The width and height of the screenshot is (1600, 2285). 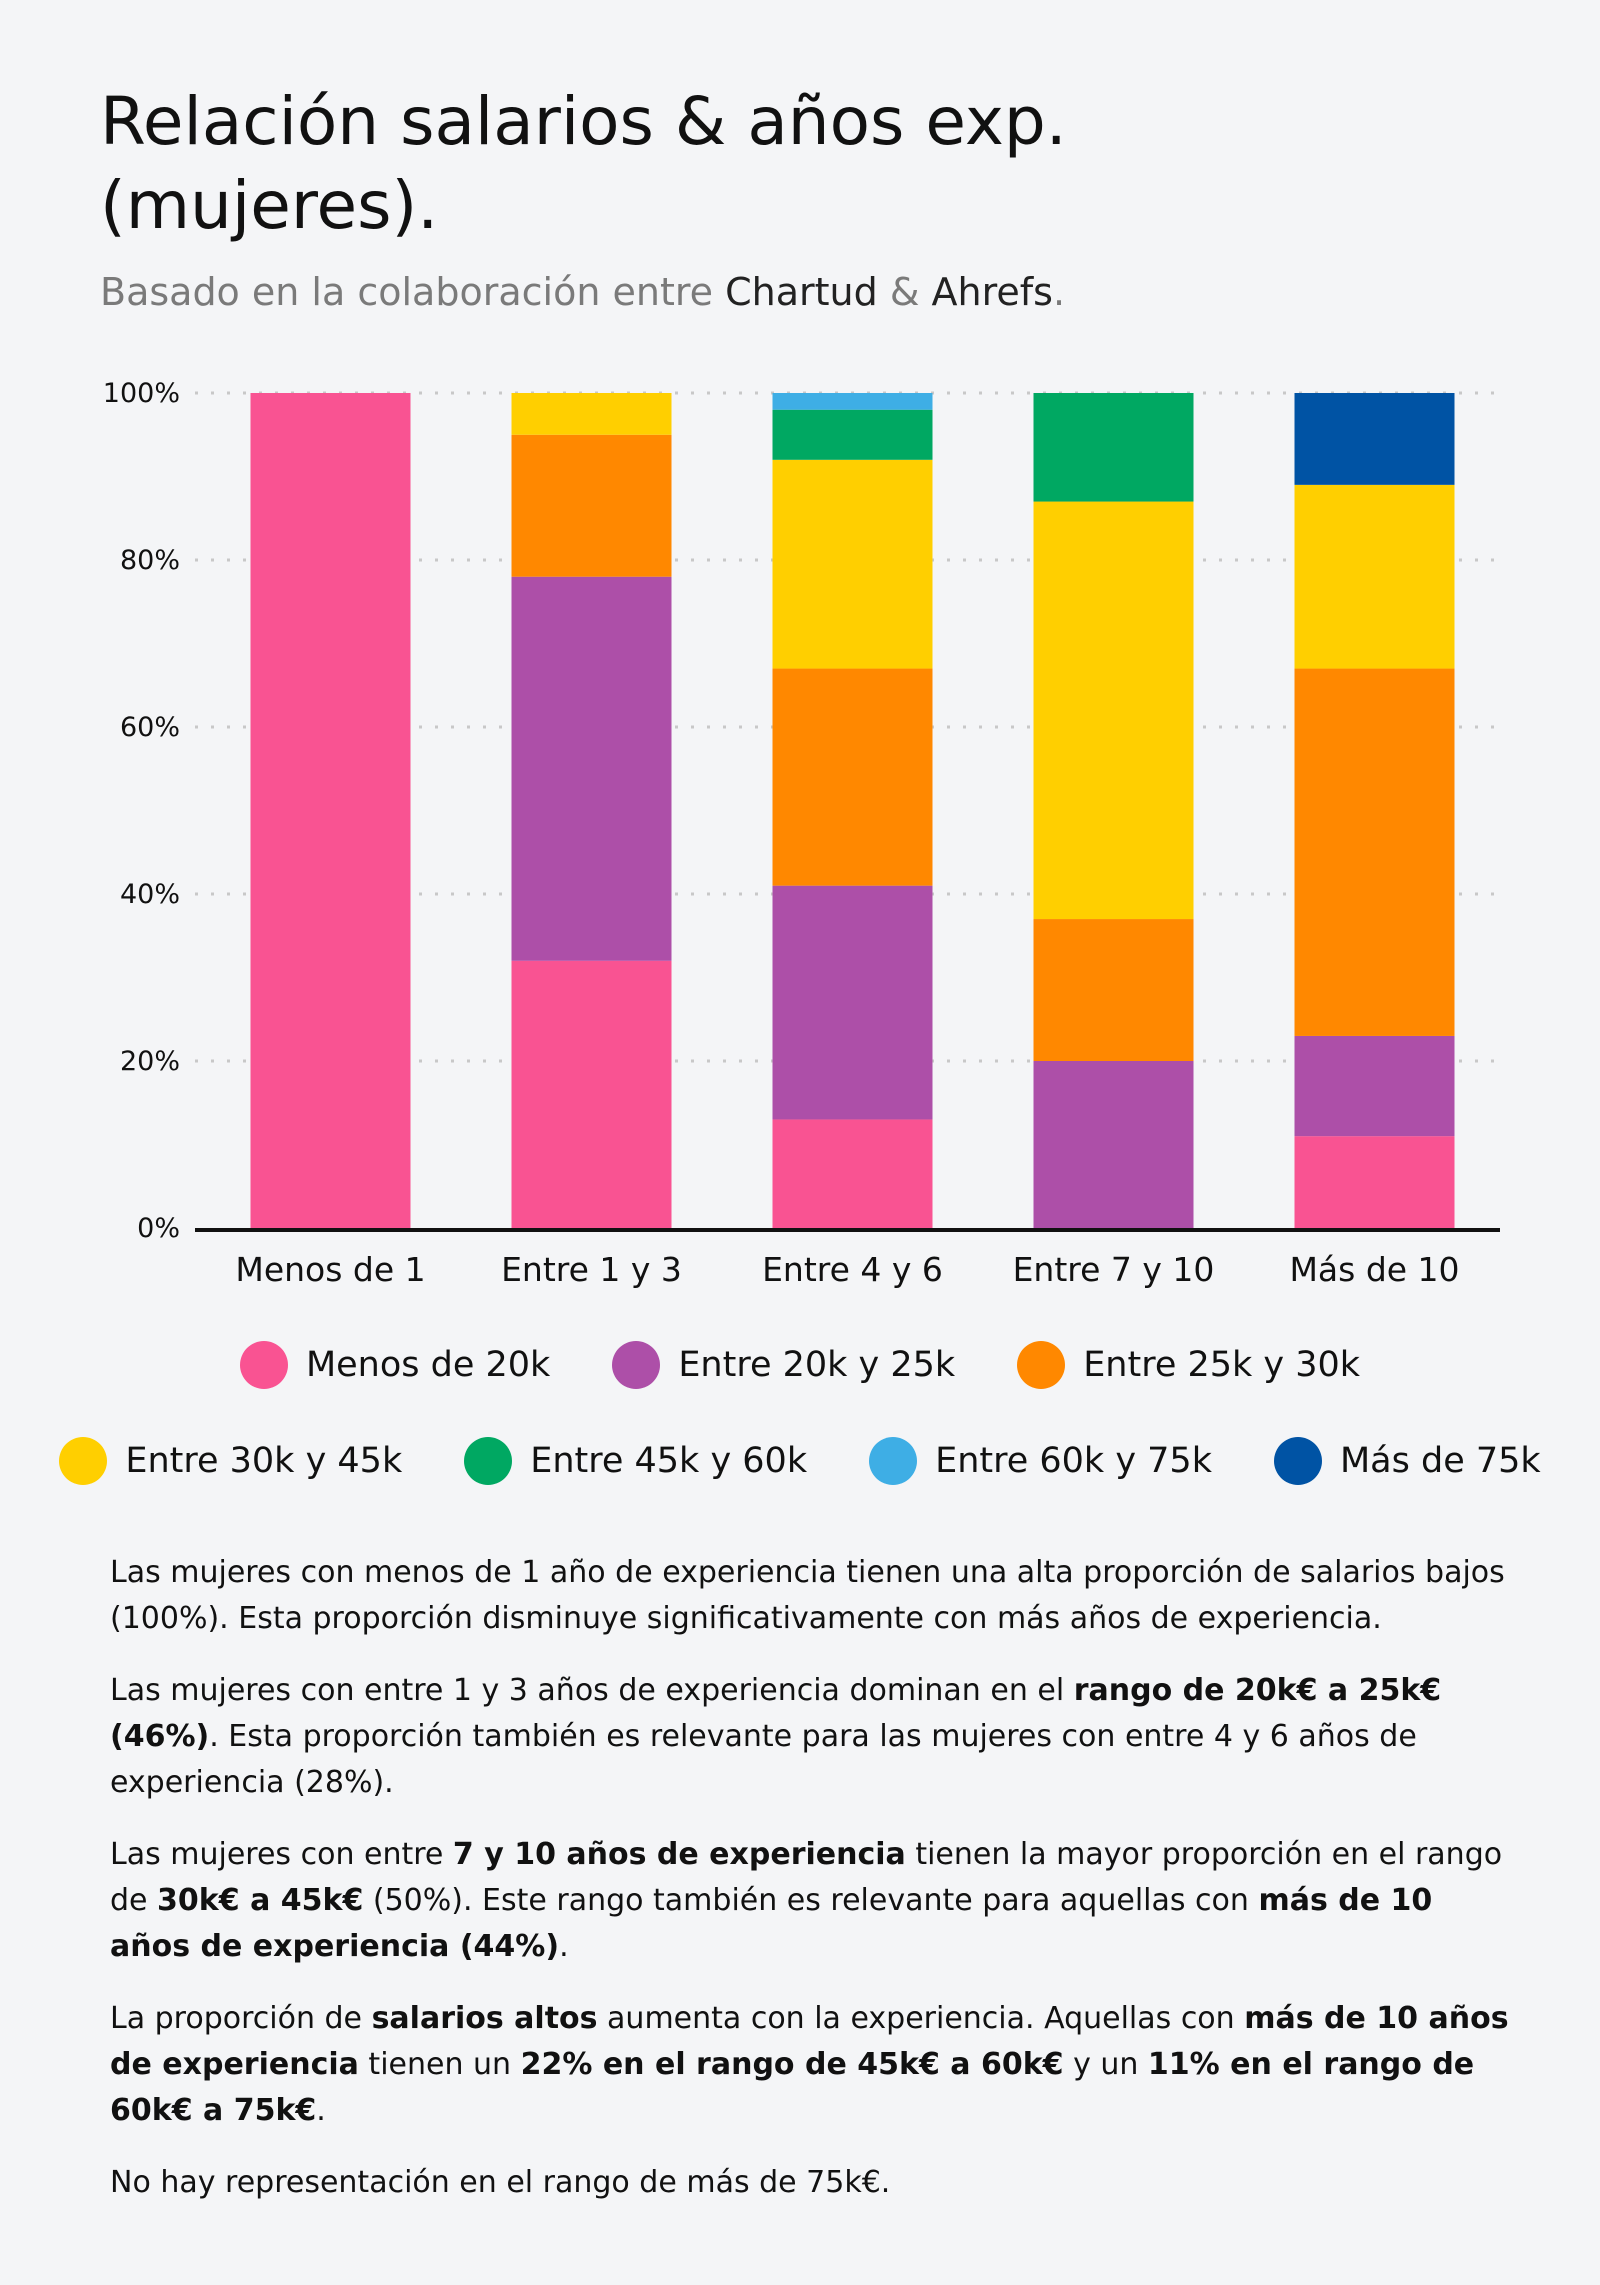 I want to click on brand-chartud: Chartud, so click(x=801, y=292).